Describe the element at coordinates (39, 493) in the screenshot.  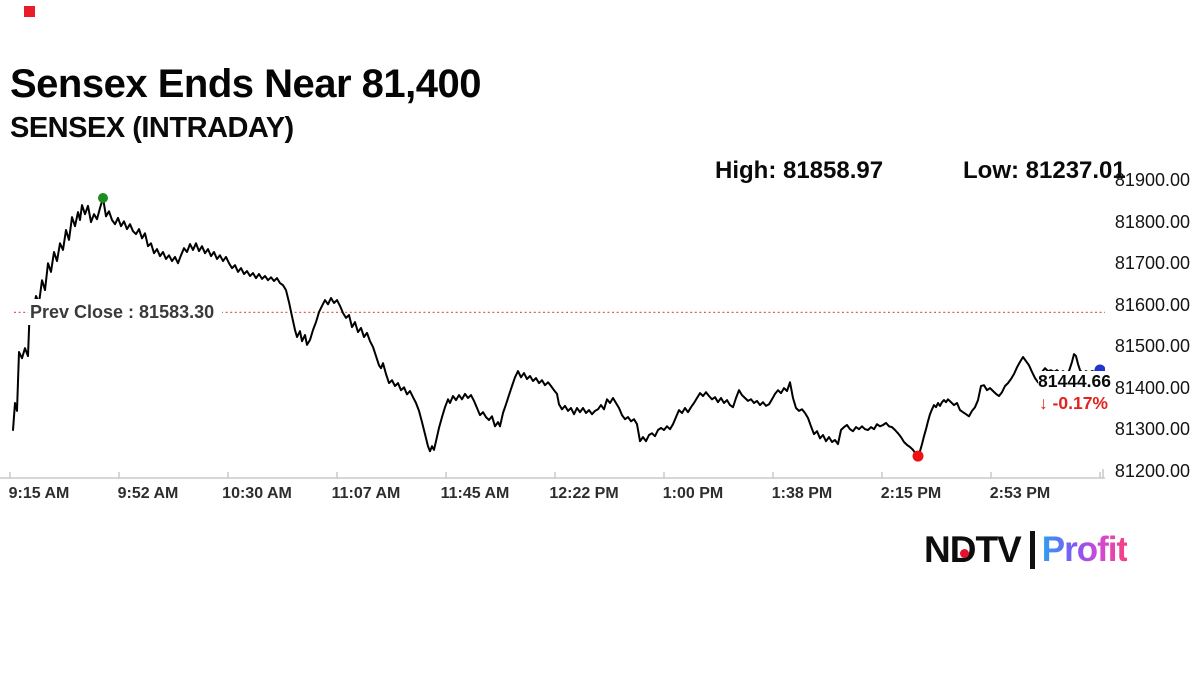
I see `x-axis-label: 9:15 AM` at that location.